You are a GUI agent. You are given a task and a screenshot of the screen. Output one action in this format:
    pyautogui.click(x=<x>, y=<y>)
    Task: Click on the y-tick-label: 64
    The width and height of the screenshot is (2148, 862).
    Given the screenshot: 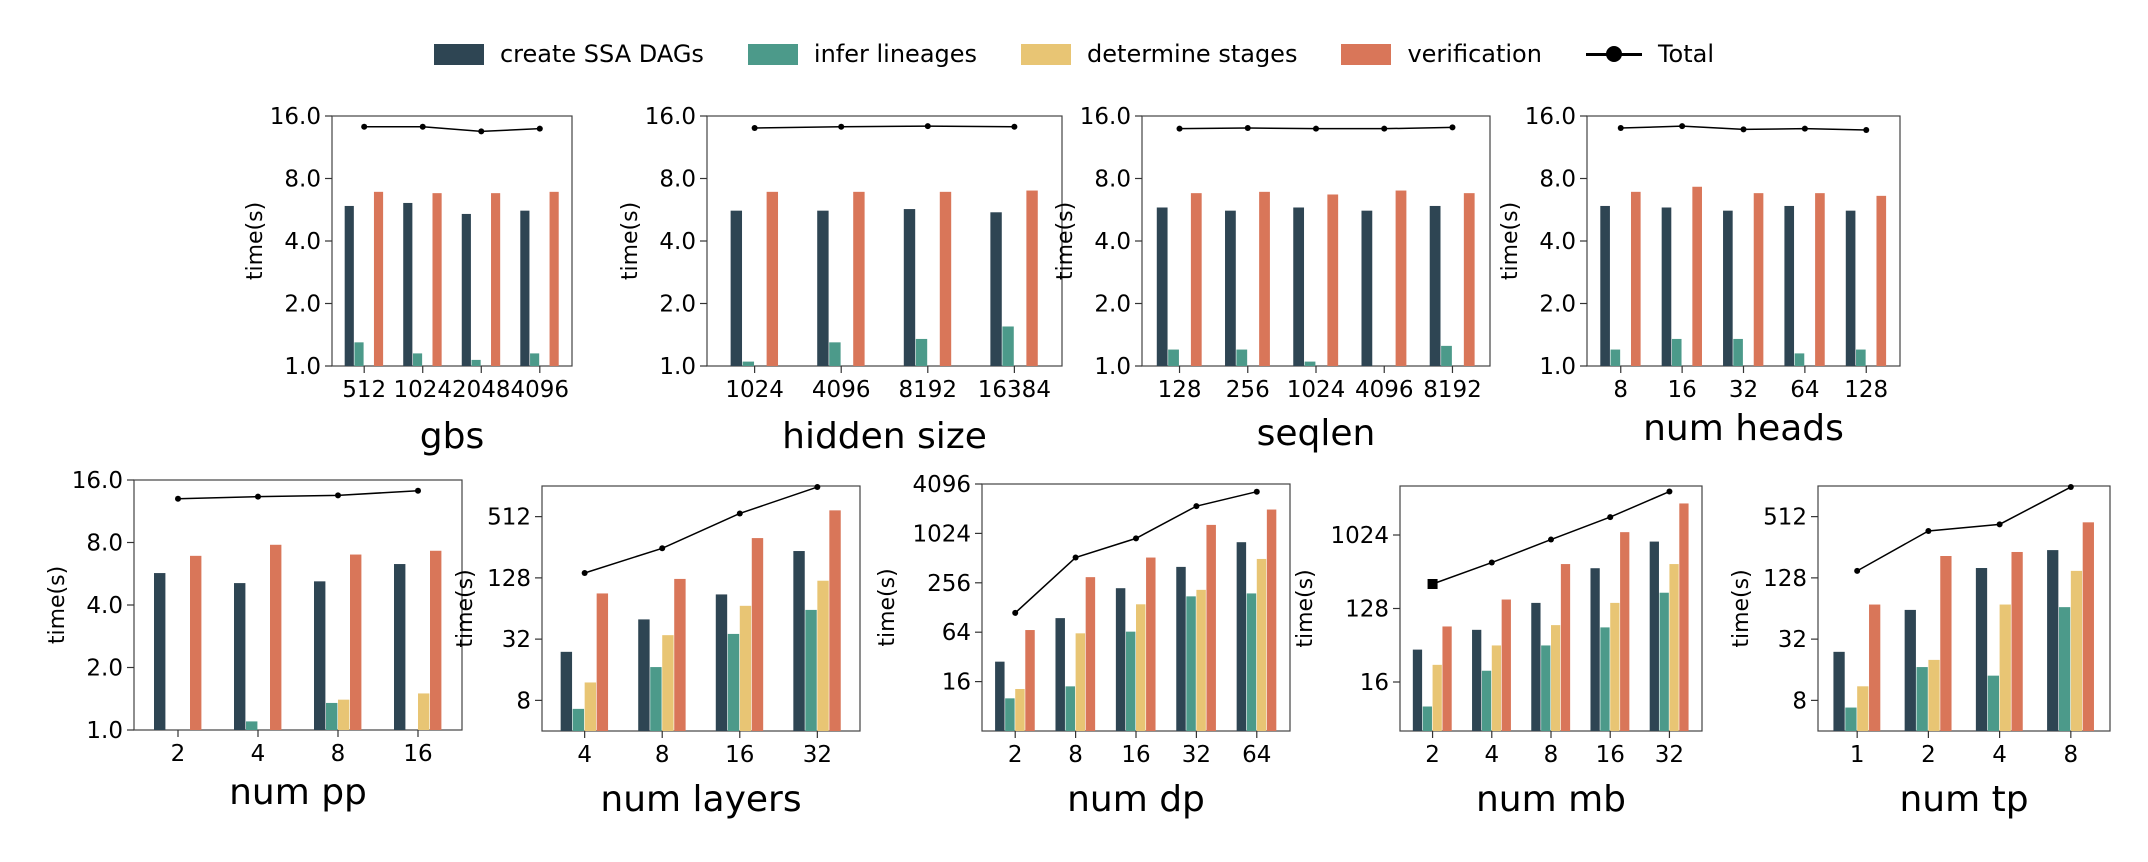 What is the action you would take?
    pyautogui.click(x=956, y=633)
    